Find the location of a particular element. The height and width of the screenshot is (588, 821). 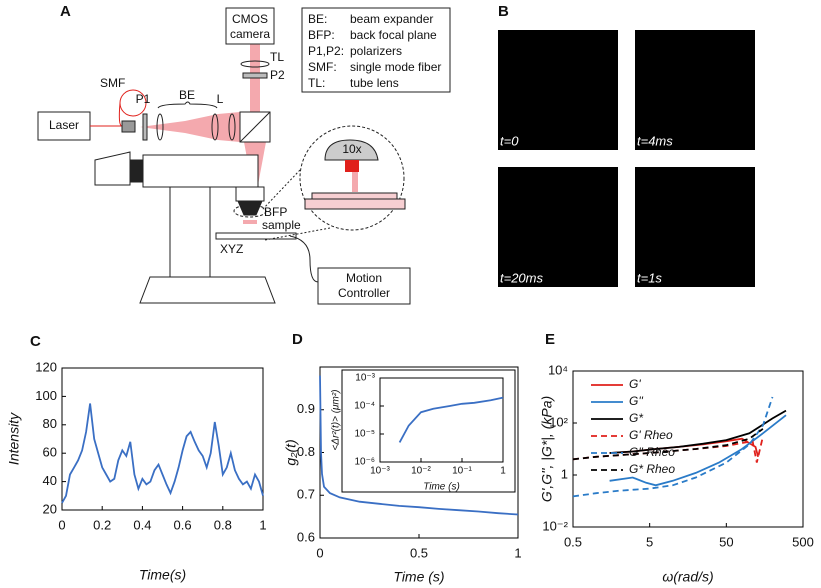

legend-desc: single mode fiber is located at coordinates (395, 67).